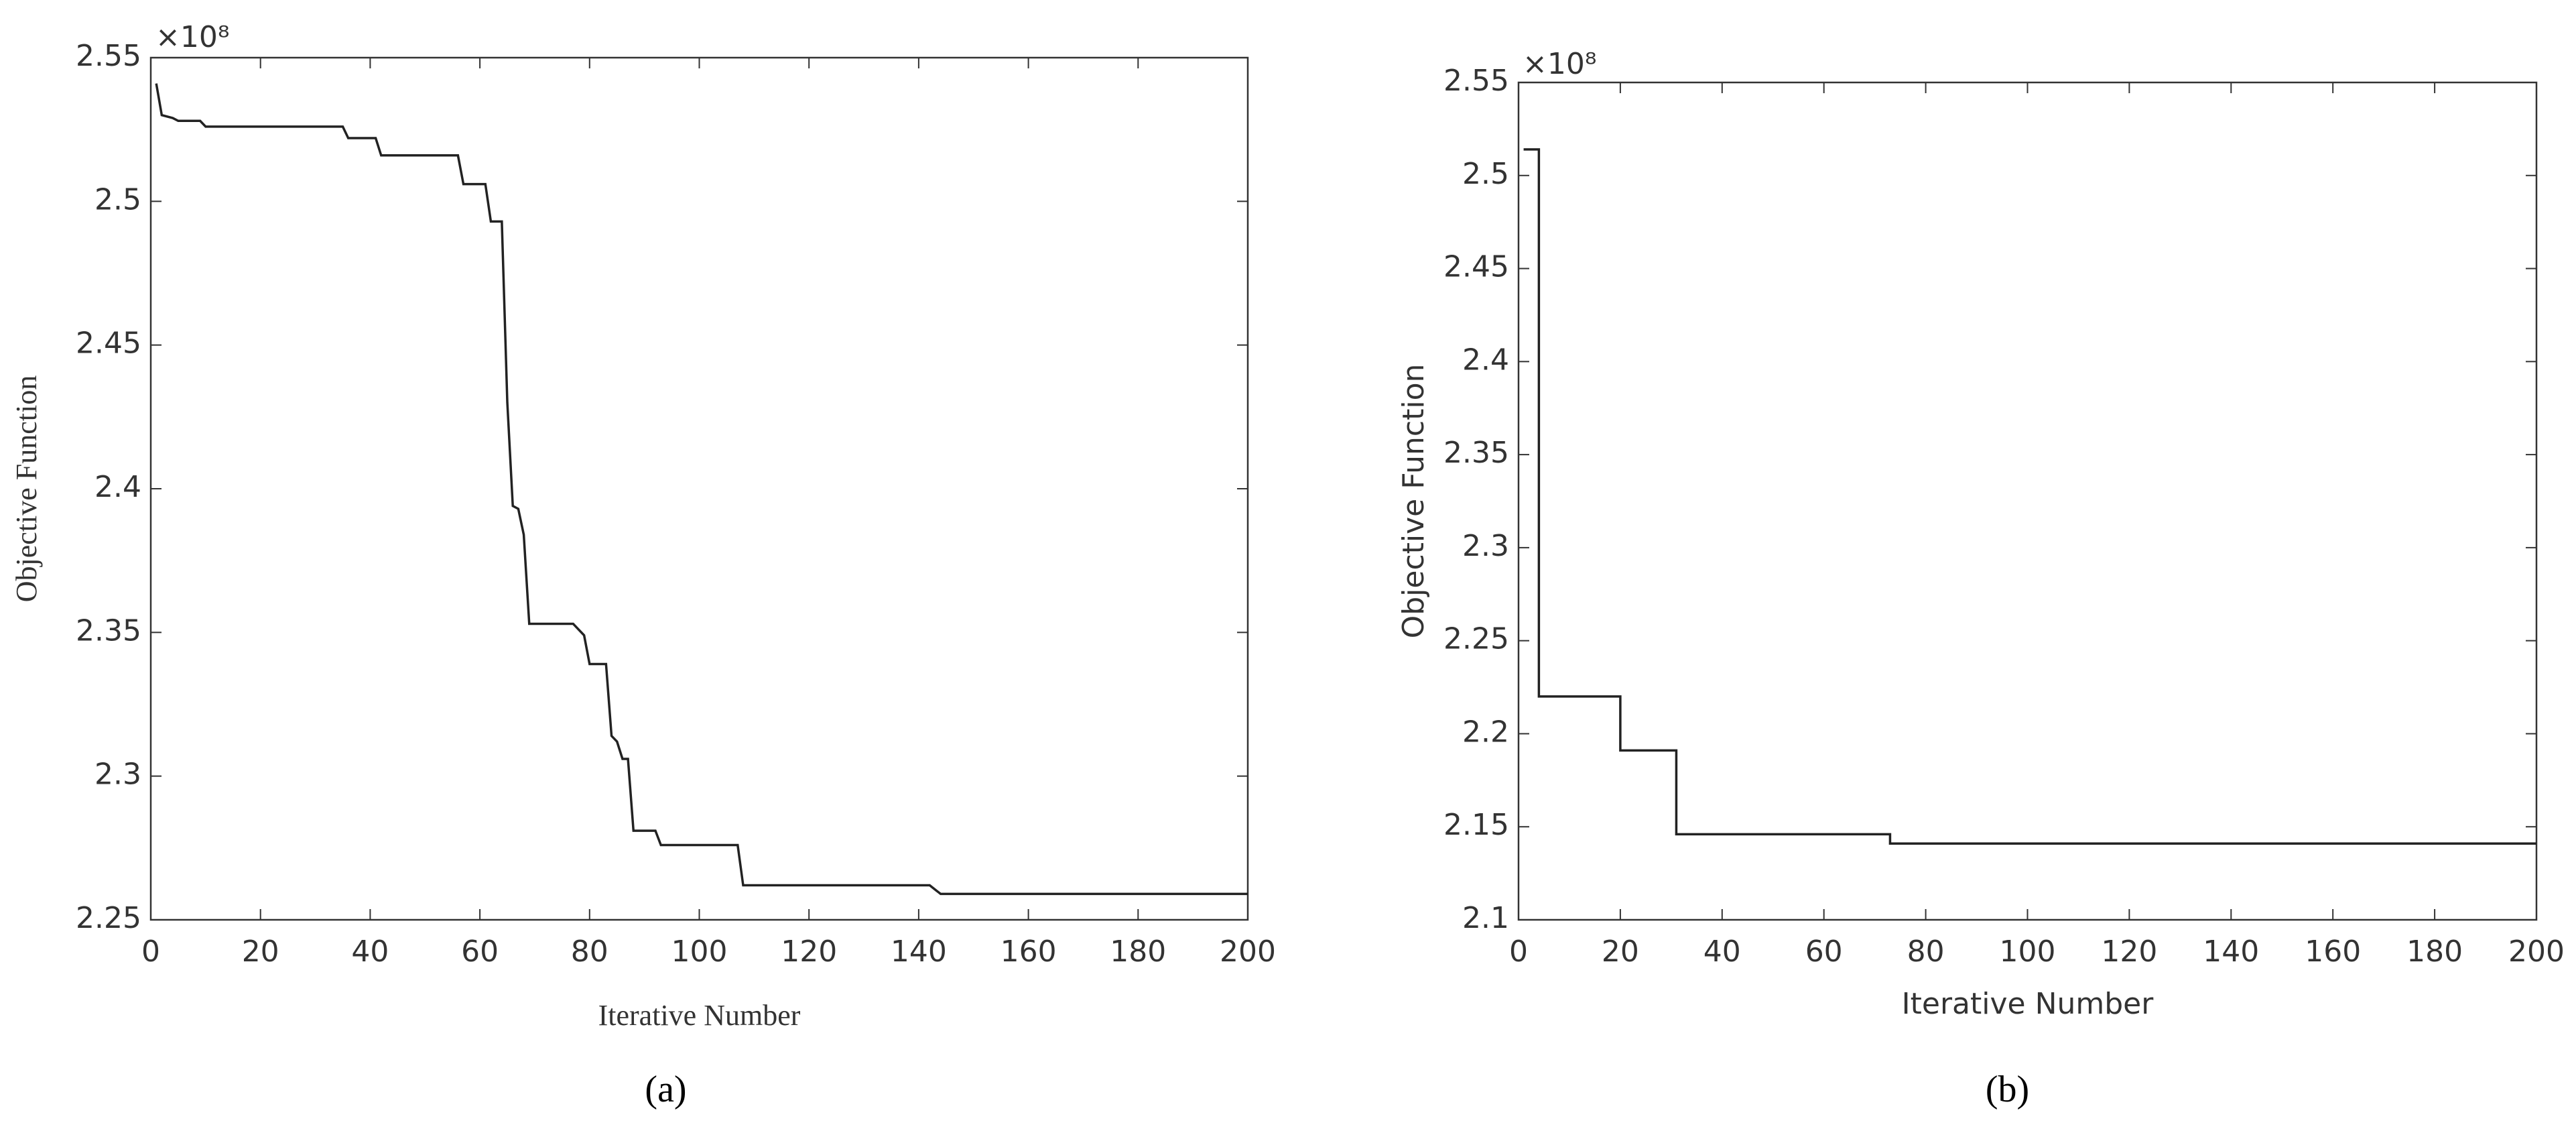  Describe the element at coordinates (1485, 732) in the screenshot. I see `y-tick-label: 2.2` at that location.